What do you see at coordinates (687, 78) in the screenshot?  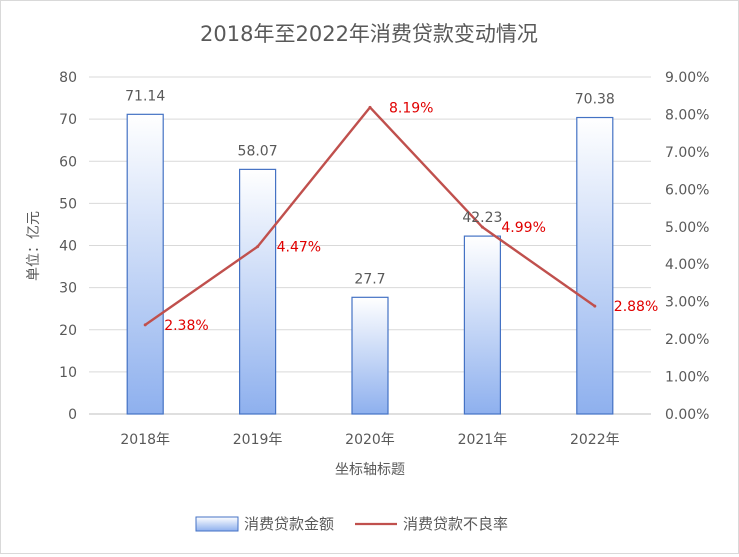 I see `y2-tick-label: 9.00%` at bounding box center [687, 78].